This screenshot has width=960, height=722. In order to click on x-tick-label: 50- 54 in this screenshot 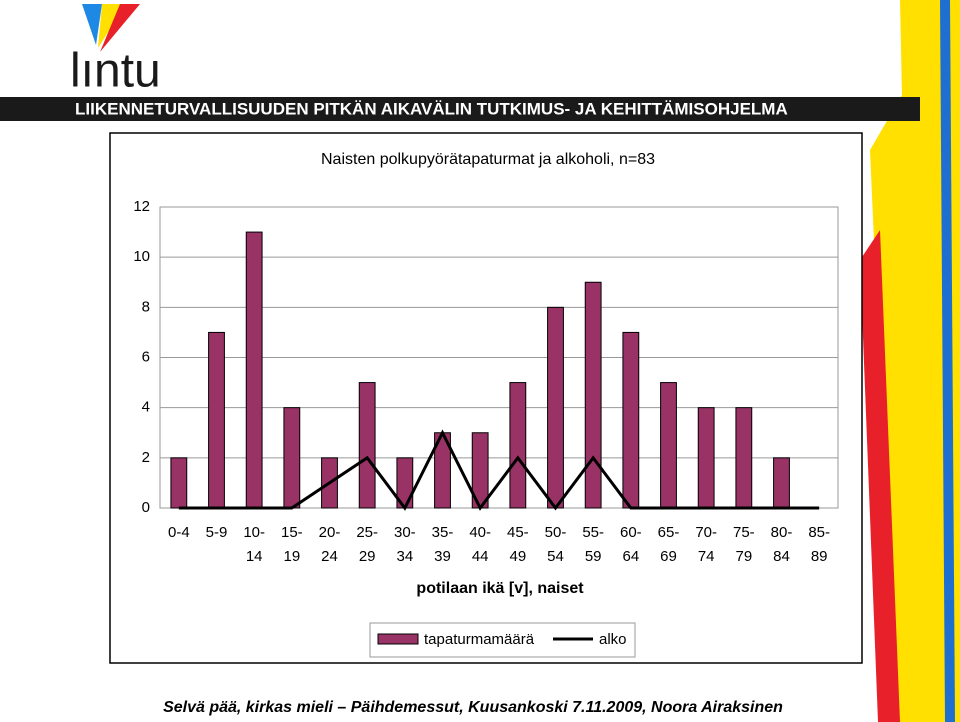, I will do `click(555, 544)`.